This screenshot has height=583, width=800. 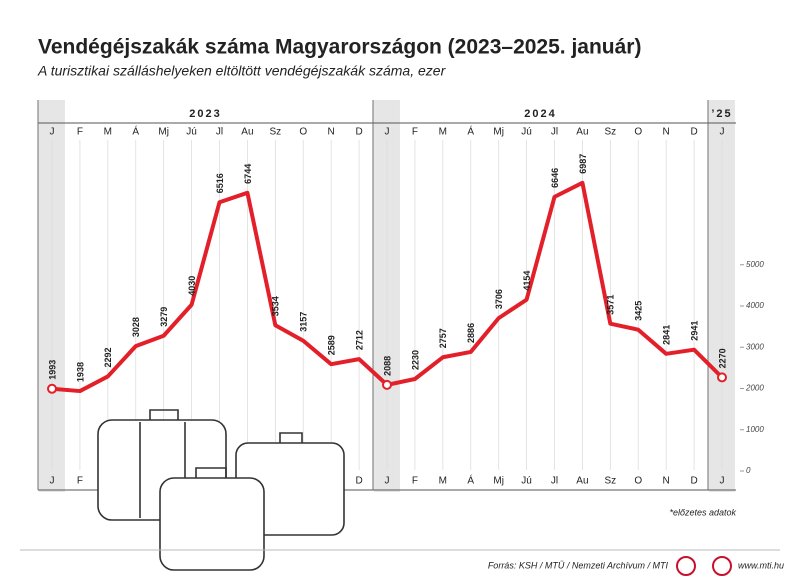 What do you see at coordinates (722, 358) in the screenshot?
I see `data-label: 2270` at bounding box center [722, 358].